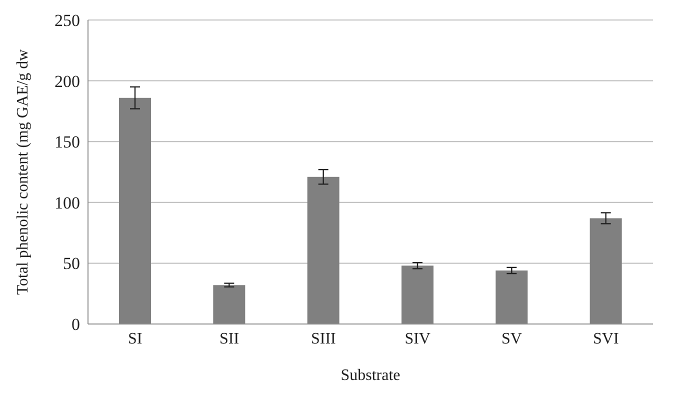 The width and height of the screenshot is (679, 402). What do you see at coordinates (67, 20) in the screenshot?
I see `y-tick-label: 250` at bounding box center [67, 20].